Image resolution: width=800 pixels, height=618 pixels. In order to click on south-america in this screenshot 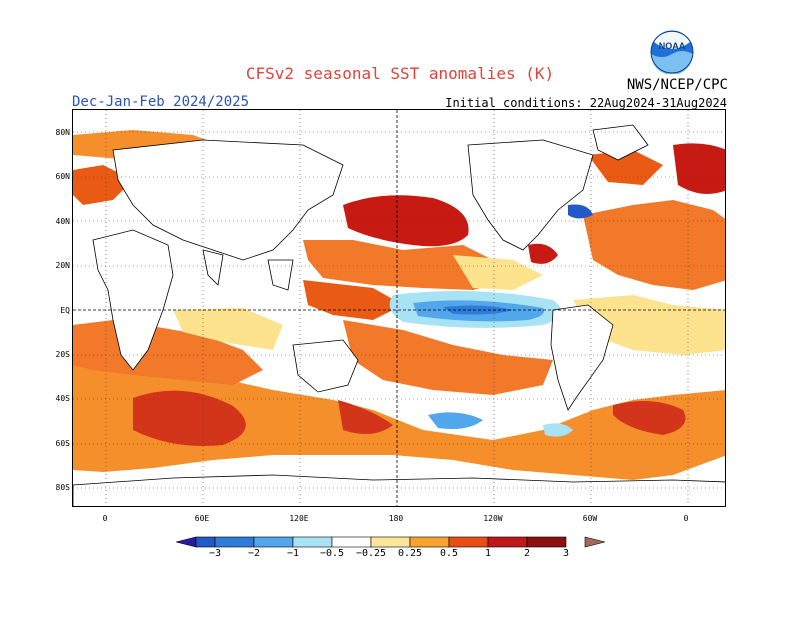, I will do `click(582, 357)`.